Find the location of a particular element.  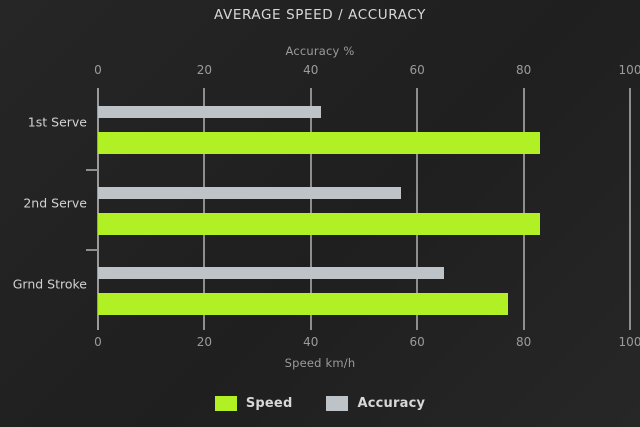

legend-swatch-speed-icon is located at coordinates (225, 403).